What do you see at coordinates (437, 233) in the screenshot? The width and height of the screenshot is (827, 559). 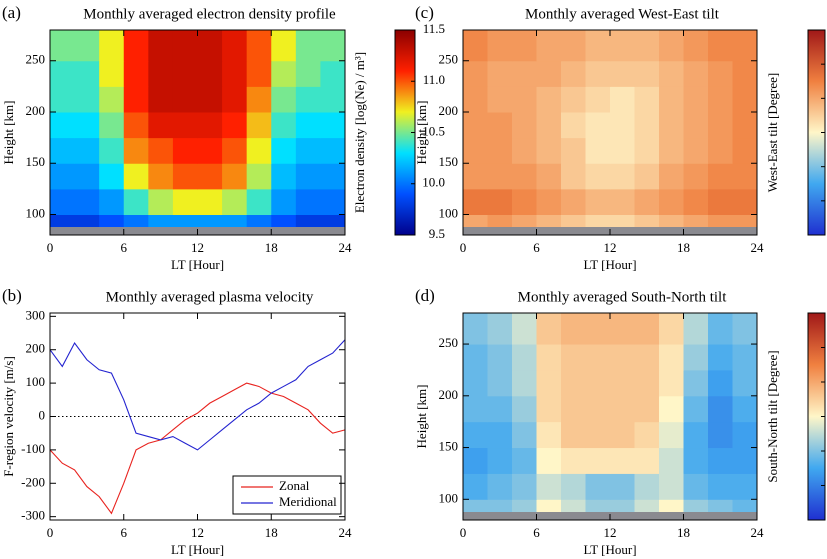 I see `colorbar-tick-label: 9.5` at bounding box center [437, 233].